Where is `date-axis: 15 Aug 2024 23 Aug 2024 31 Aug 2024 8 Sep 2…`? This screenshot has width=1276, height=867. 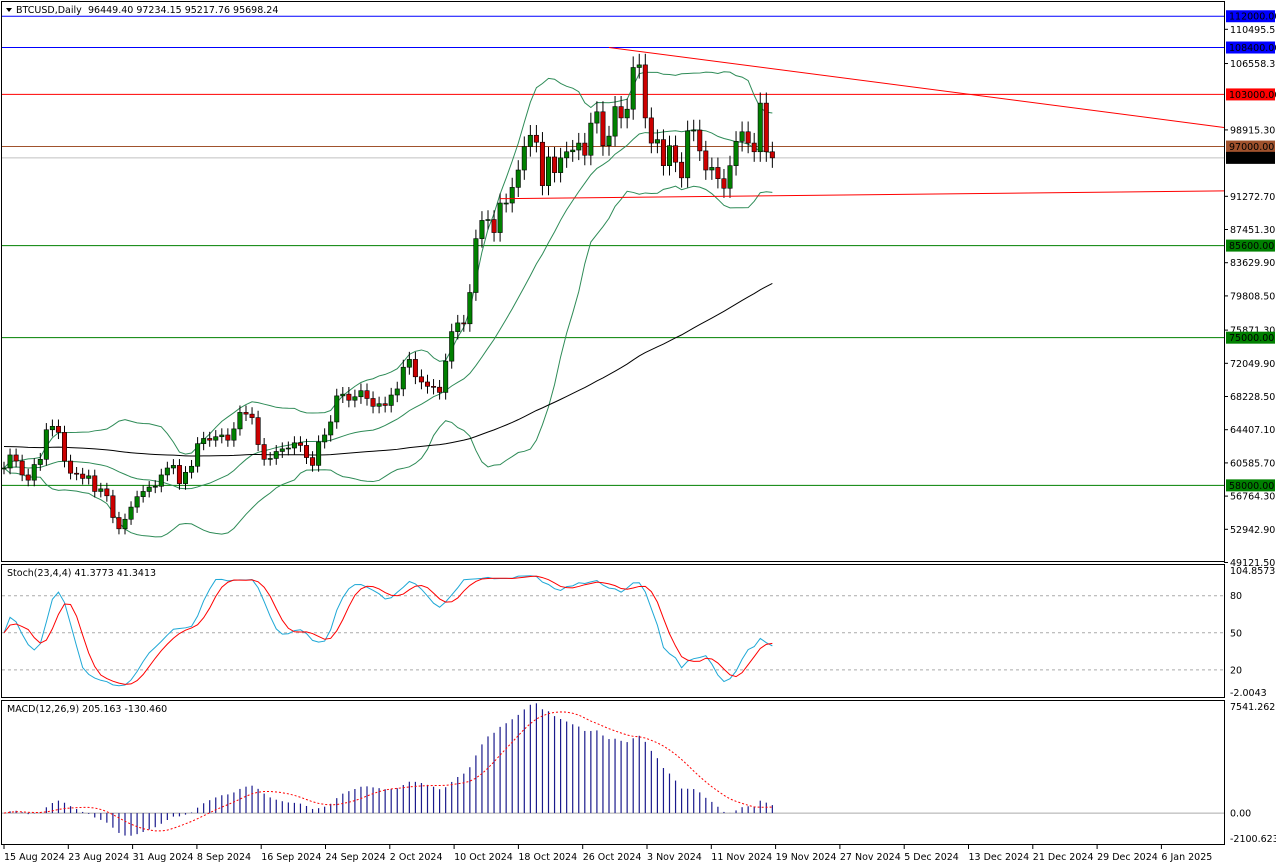 date-axis: 15 Aug 2024 23 Aug 2024 31 Aug 2024 8 Sep 2… is located at coordinates (607, 854).